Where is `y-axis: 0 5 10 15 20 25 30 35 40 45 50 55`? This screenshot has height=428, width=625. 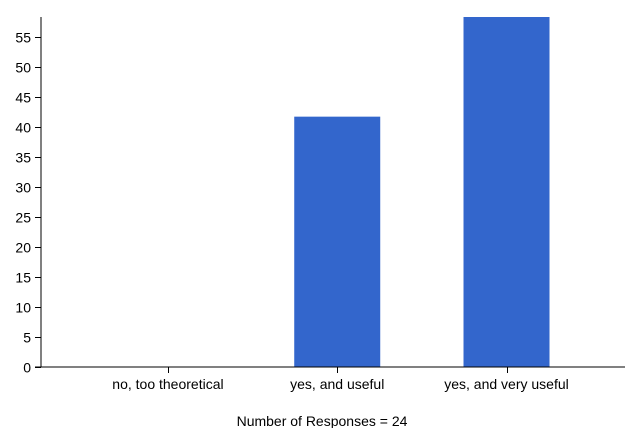 y-axis: 0 5 10 15 20 25 30 35 40 45 50 55 is located at coordinates (28, 196).